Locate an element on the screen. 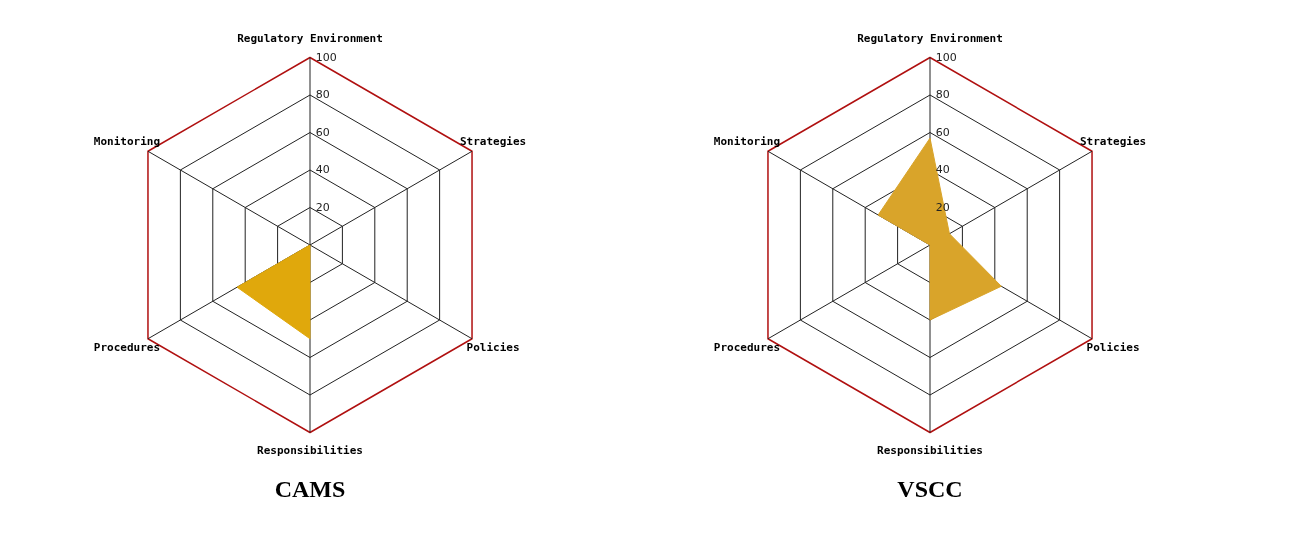 This screenshot has width=1297, height=544. y-tick-label: 20 is located at coordinates (322, 207).